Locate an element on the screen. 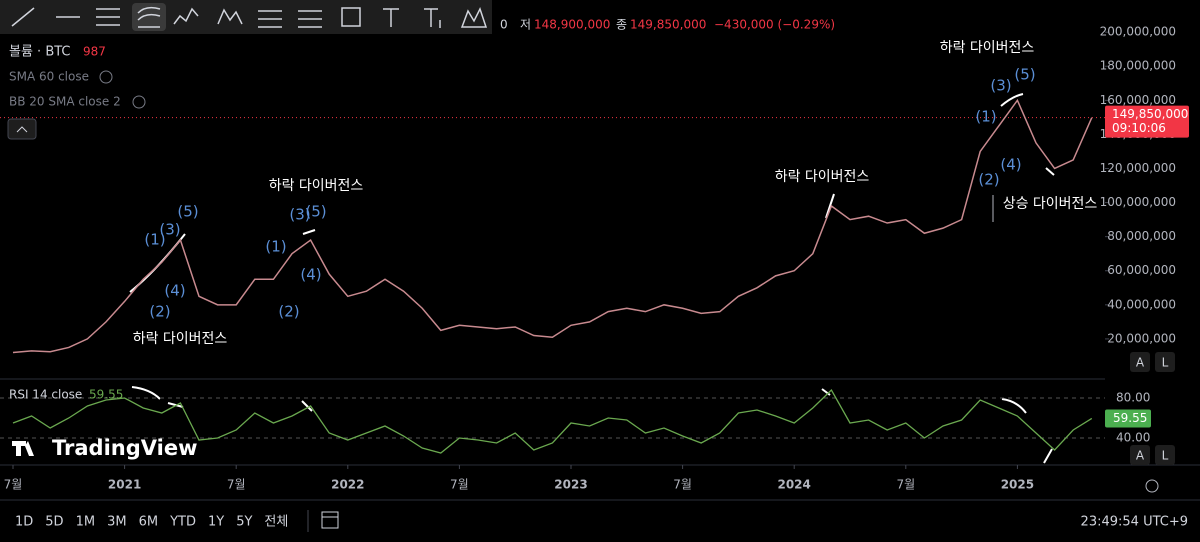  y-tick-label: 160,000,000 is located at coordinates (1138, 100).